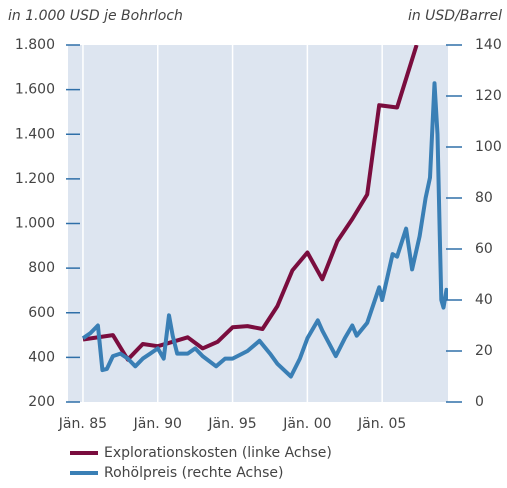 This screenshot has width=507, height=488. Describe the element at coordinates (231, 424) in the screenshot. I see `x-tick-label: Jän. 95` at that location.